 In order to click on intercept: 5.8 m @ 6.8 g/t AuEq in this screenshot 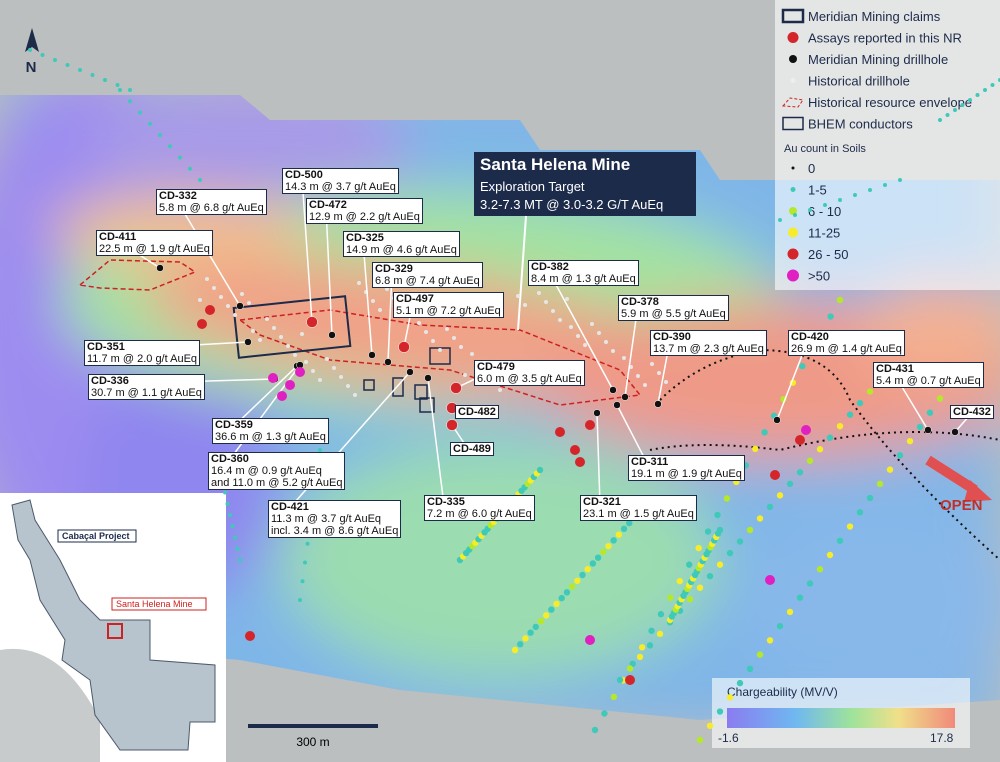, I will do `click(211, 208)`.